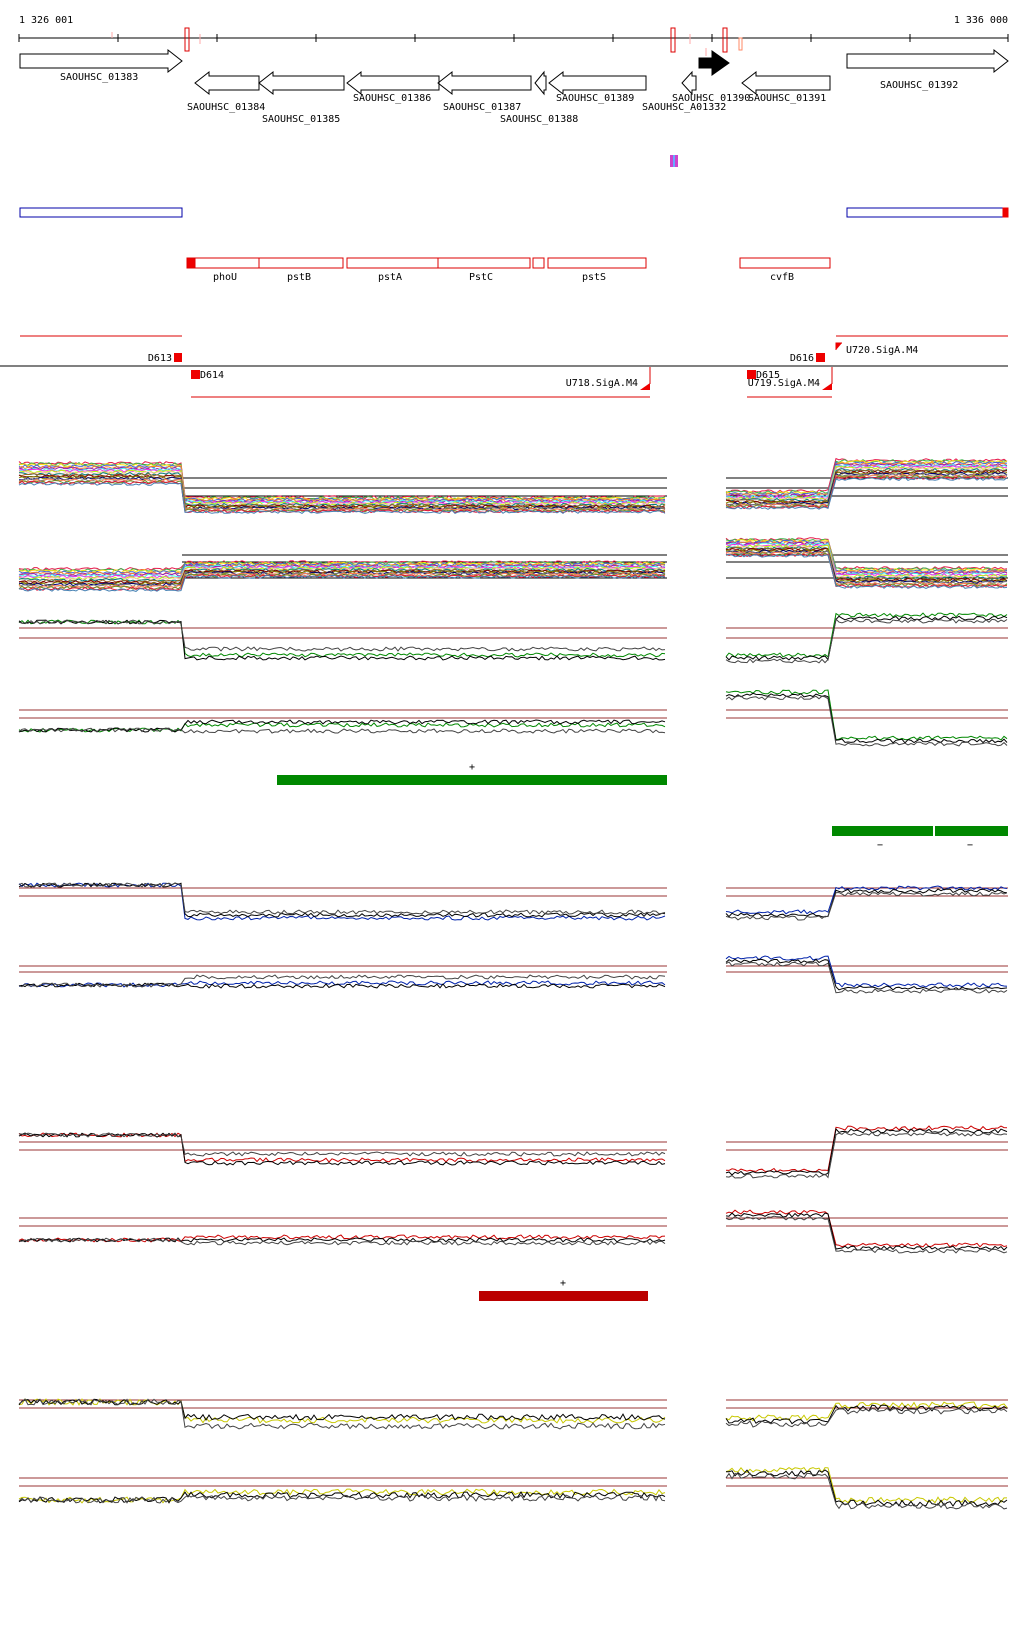  What do you see at coordinates (782, 277) in the screenshot?
I see `operon-label: cvfB` at bounding box center [782, 277].